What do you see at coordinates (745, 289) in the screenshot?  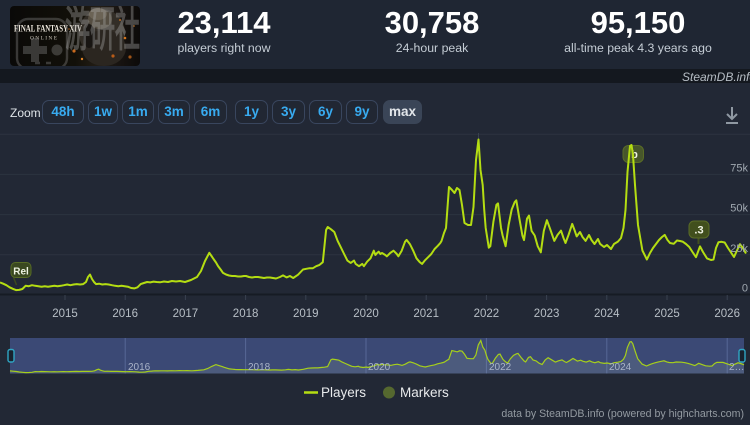 I see `svg-text: 0` at bounding box center [745, 289].